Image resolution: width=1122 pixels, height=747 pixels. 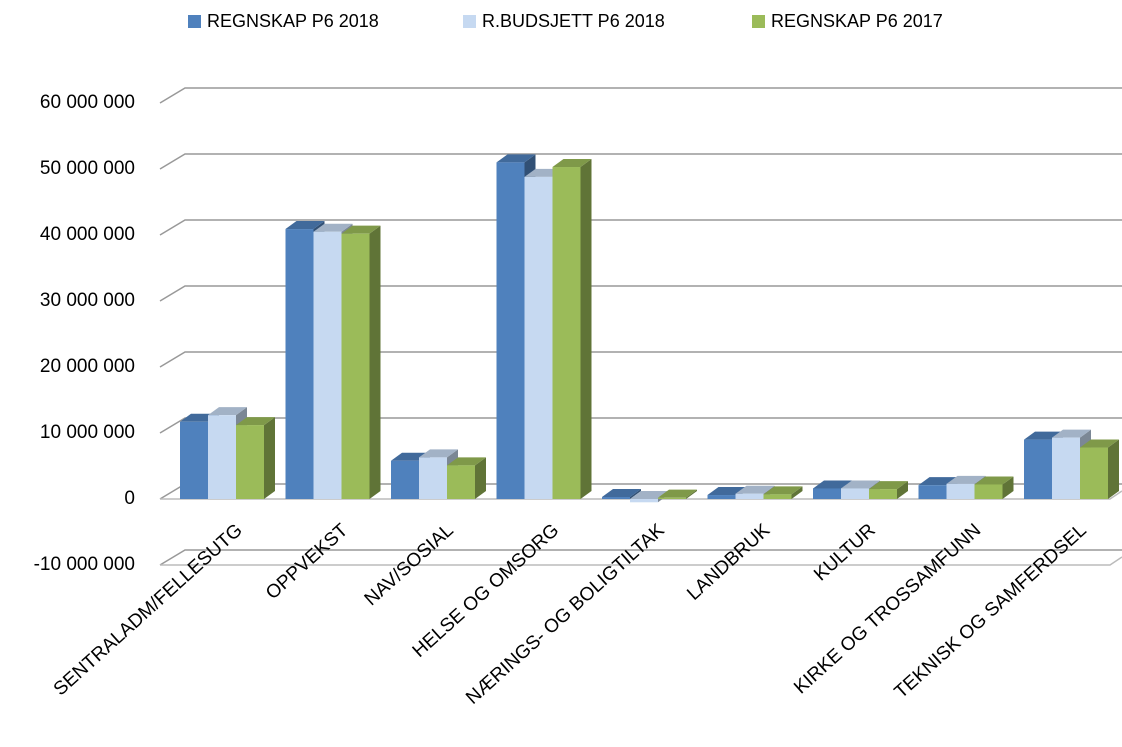 What do you see at coordinates (307, 562) in the screenshot?
I see `x-tick-label: OPPVEKST` at bounding box center [307, 562].